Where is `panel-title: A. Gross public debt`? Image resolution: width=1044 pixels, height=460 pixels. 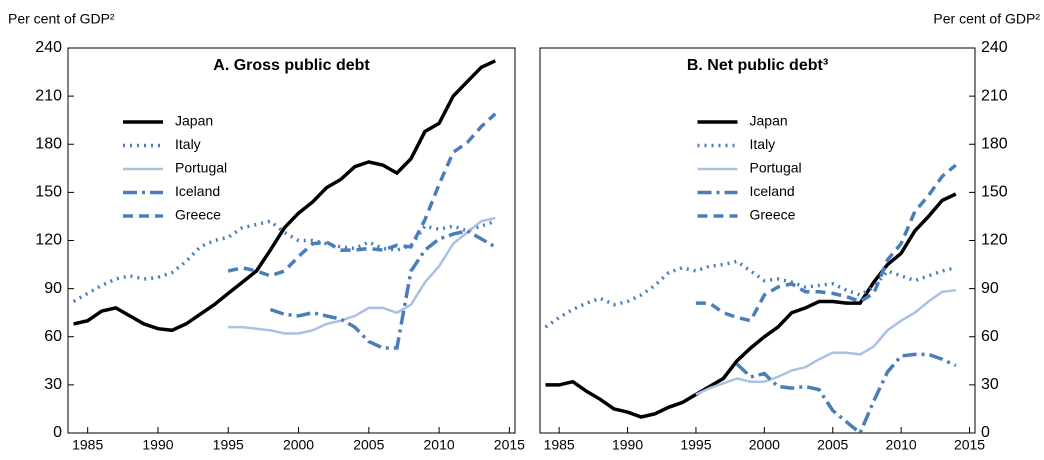 panel-title: A. Gross public debt is located at coordinates (291, 65).